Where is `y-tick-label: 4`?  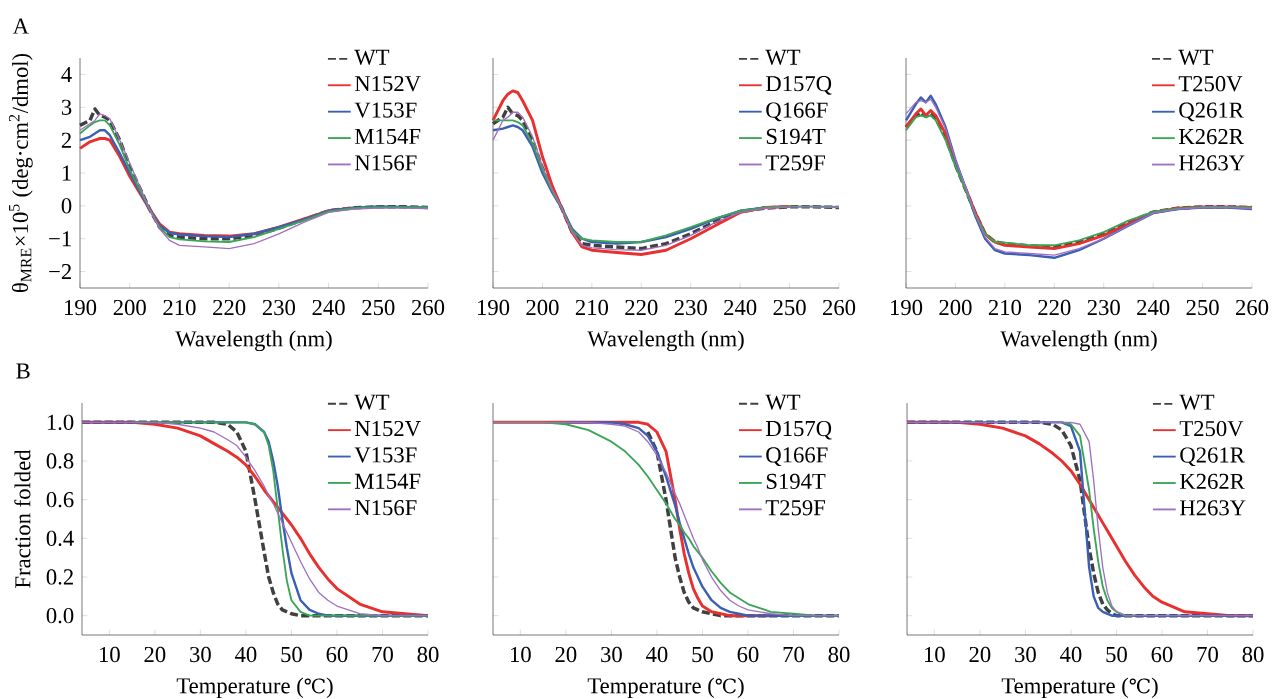 y-tick-label: 4 is located at coordinates (66, 74).